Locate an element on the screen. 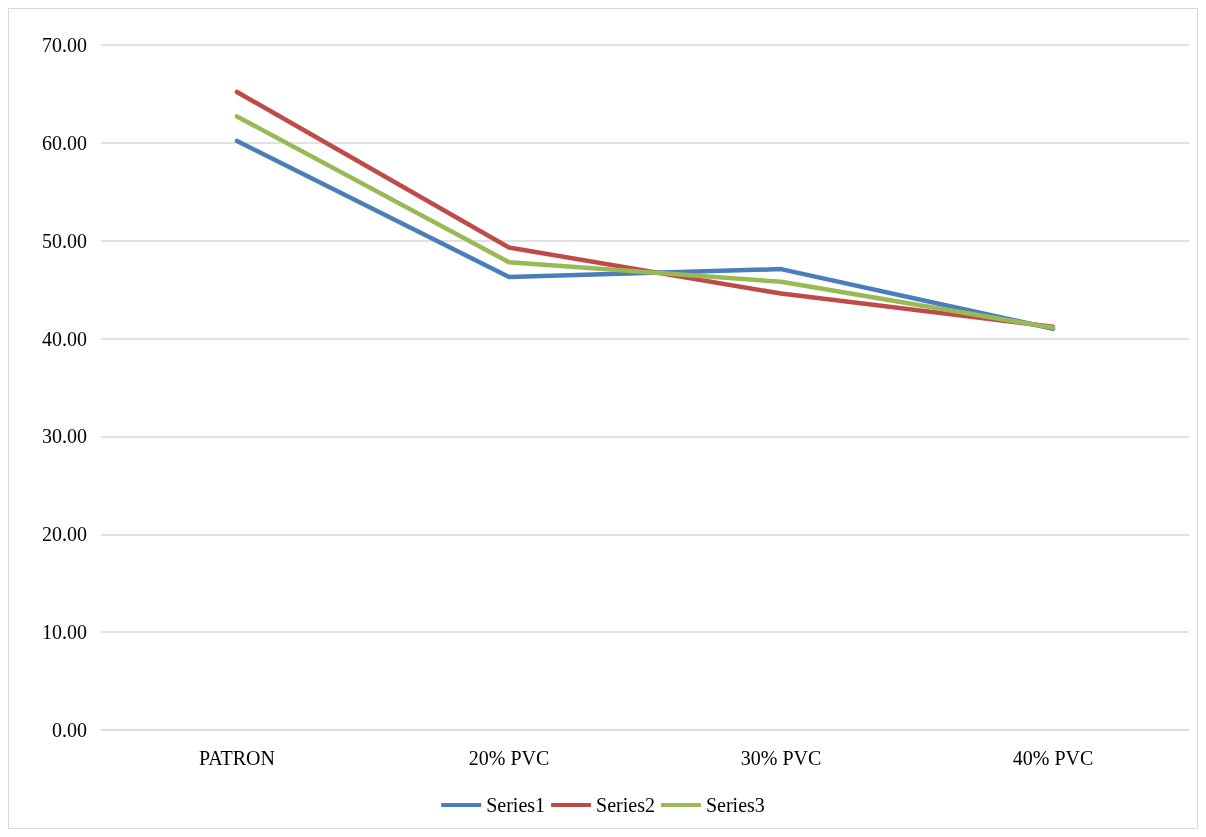  y-tick-label: 40.00 is located at coordinates (64, 338).